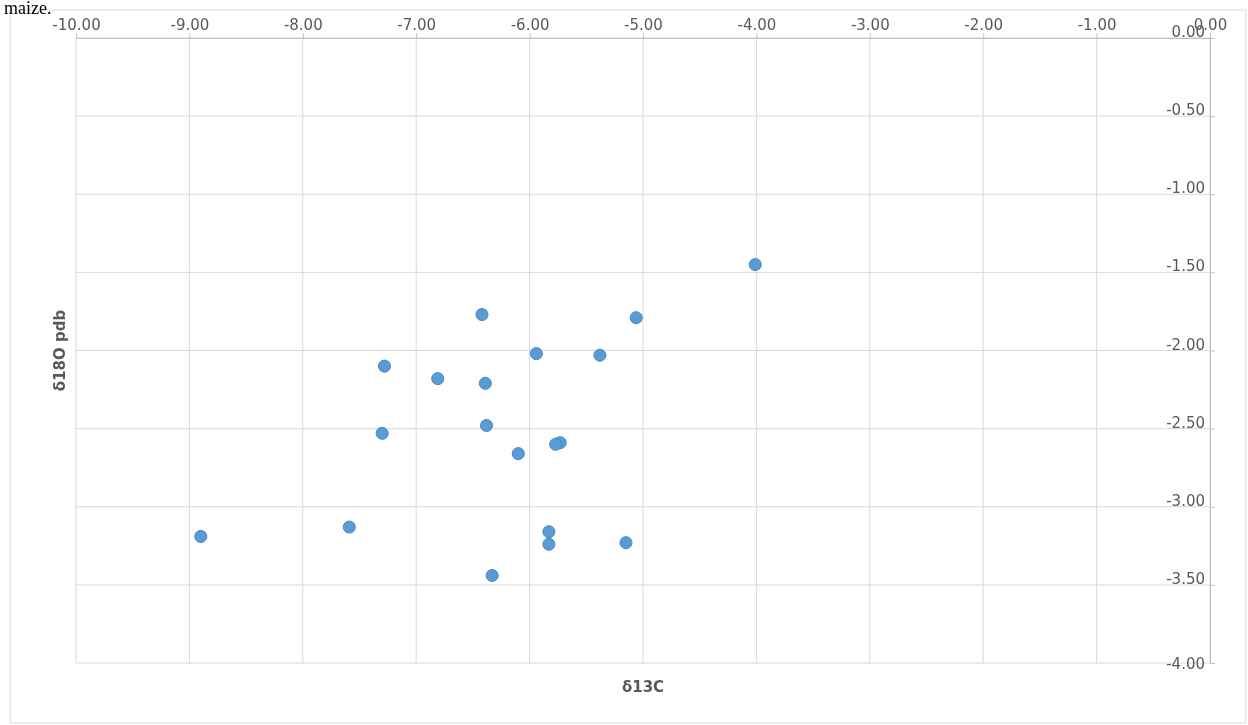 The height and width of the screenshot is (725, 1248). What do you see at coordinates (1185, 344) in the screenshot?
I see `y-tick-label: -2.00` at bounding box center [1185, 344].